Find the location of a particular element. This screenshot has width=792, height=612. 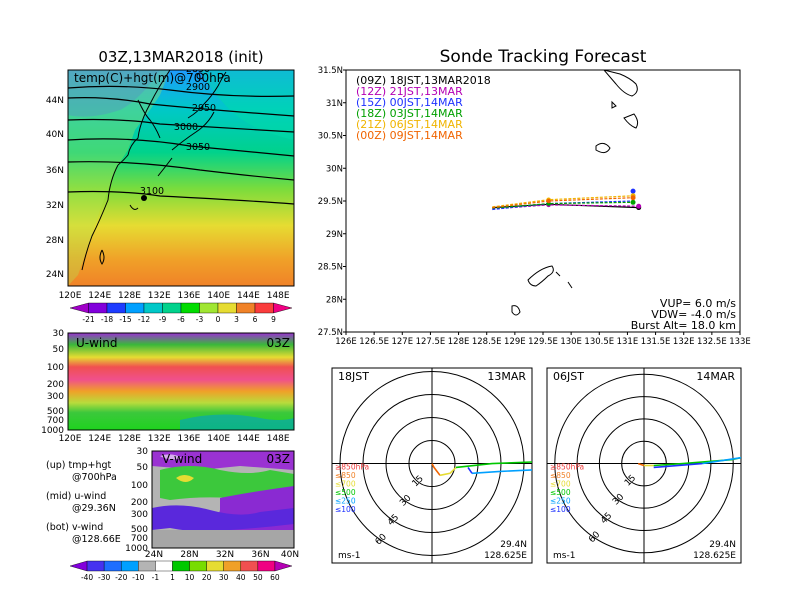

colorbar-tick: -21 is located at coordinates (88, 319).